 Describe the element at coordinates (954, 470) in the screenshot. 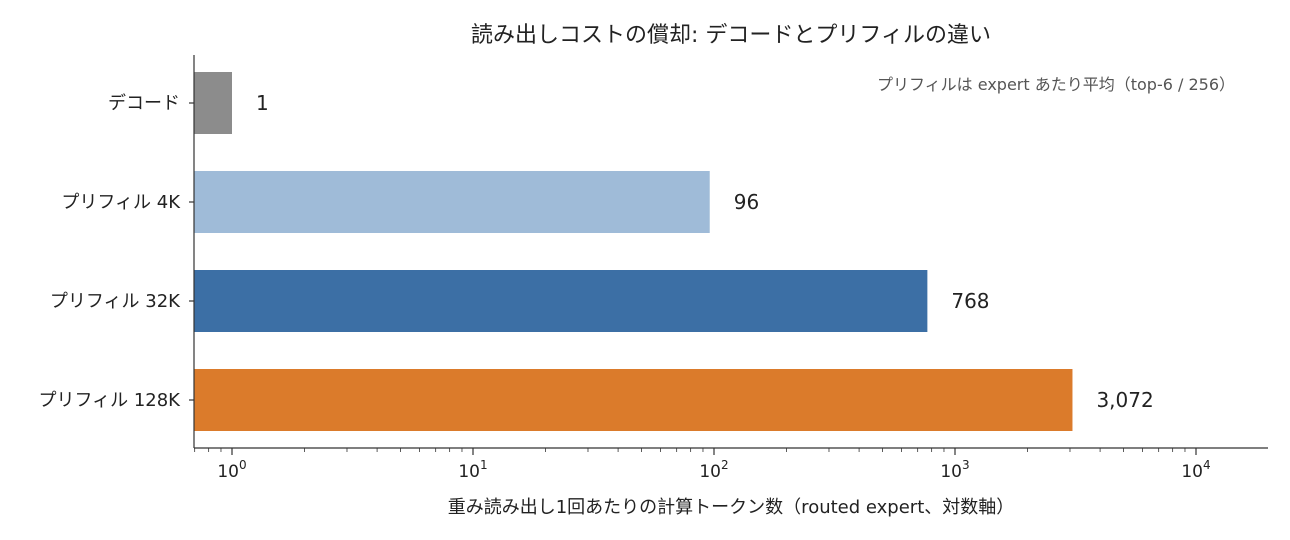

I see `x-tick-label-3: 10³` at that location.